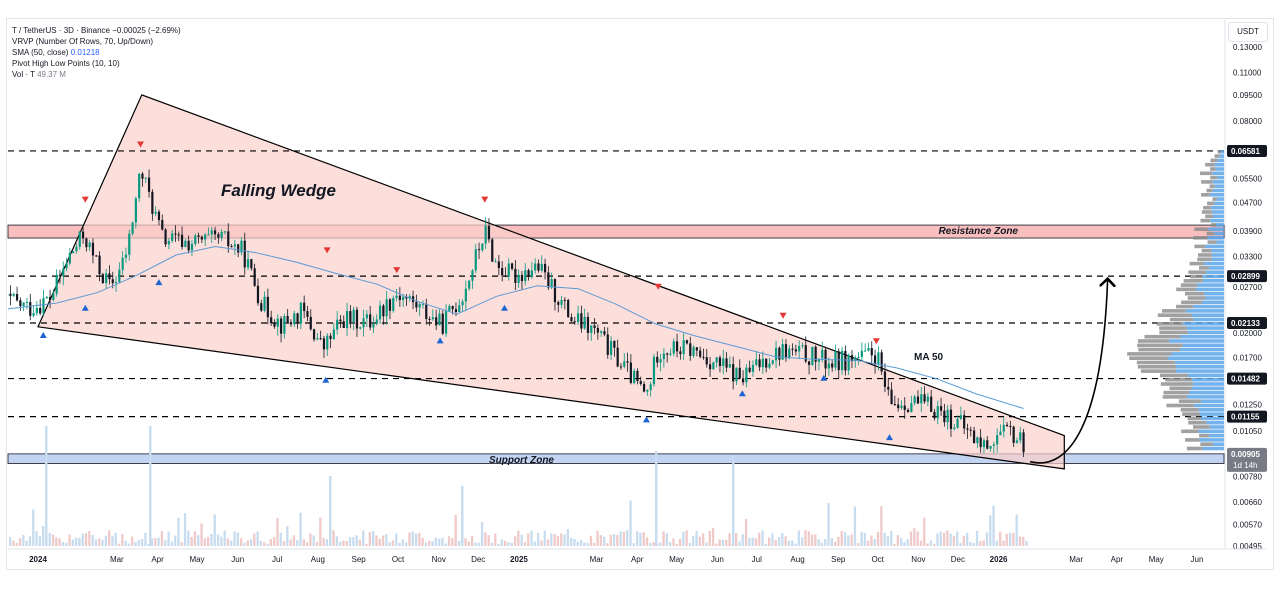 The width and height of the screenshot is (1280, 610). Describe the element at coordinates (1247, 546) in the screenshot. I see `y-tick-label: 0.00495` at that location.